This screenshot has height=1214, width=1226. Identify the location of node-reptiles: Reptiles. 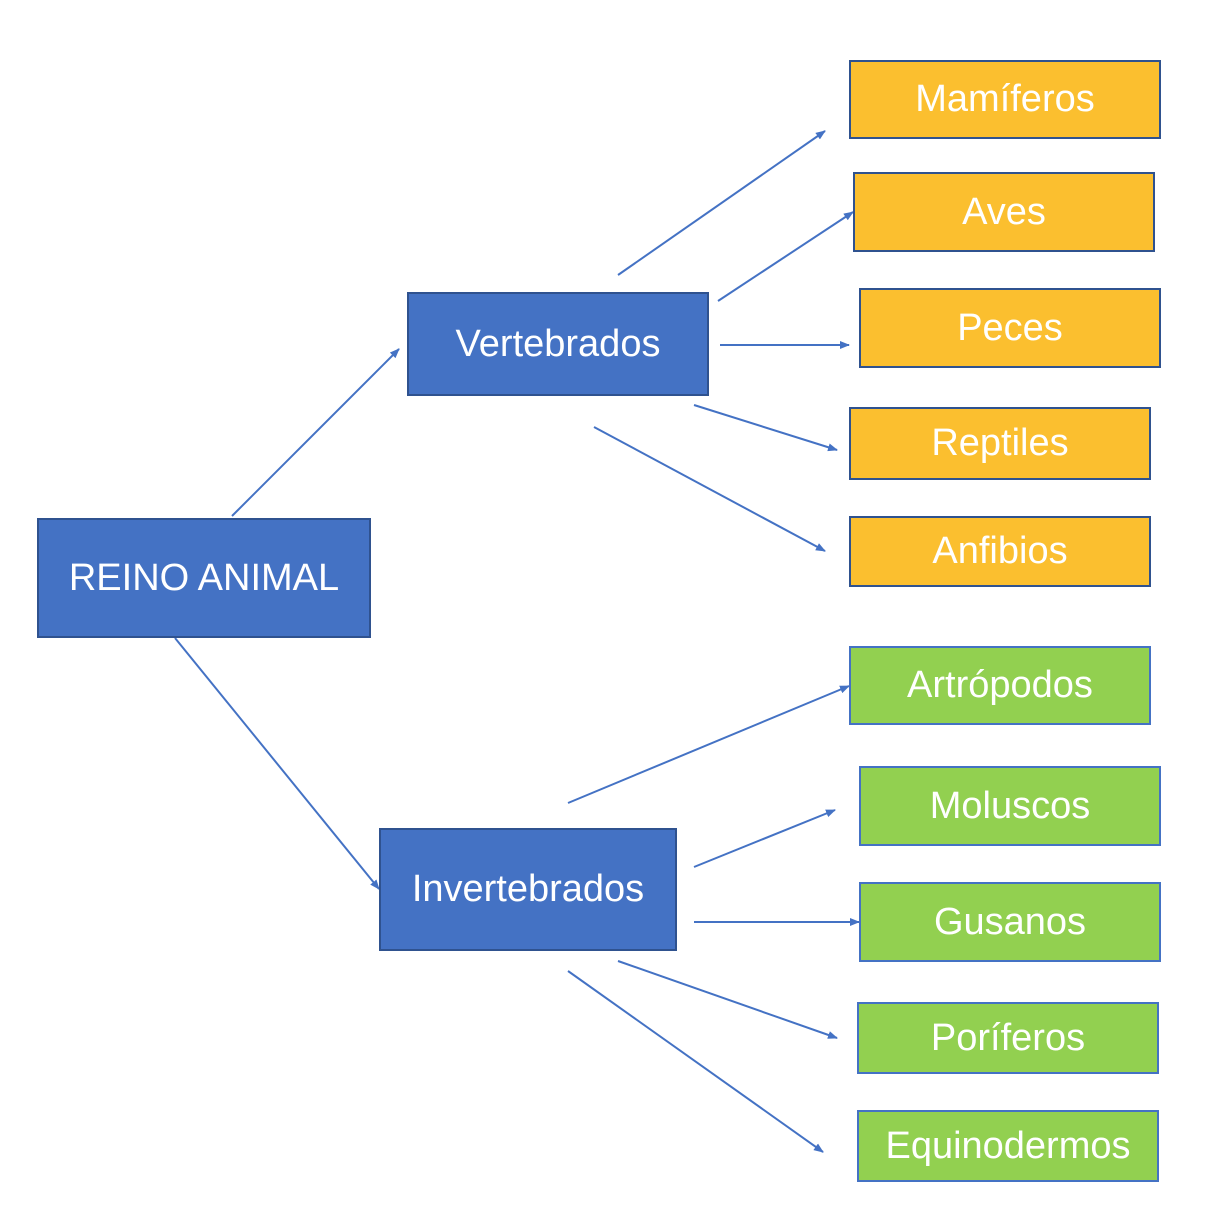
(1000, 443).